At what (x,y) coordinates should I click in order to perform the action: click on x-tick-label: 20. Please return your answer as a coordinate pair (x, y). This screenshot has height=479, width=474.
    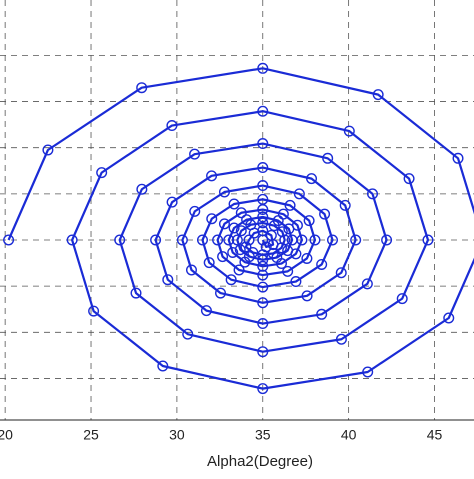
    Looking at the image, I should click on (6, 435).